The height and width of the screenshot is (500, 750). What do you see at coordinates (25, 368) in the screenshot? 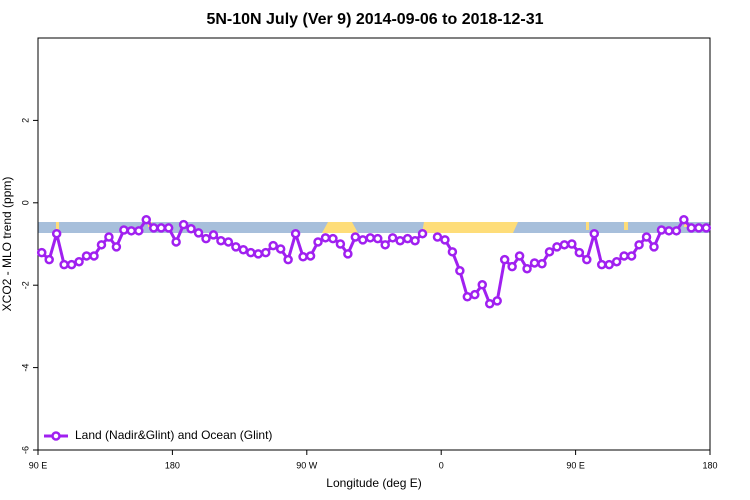
I see `y-tick-label: -4` at bounding box center [25, 368].